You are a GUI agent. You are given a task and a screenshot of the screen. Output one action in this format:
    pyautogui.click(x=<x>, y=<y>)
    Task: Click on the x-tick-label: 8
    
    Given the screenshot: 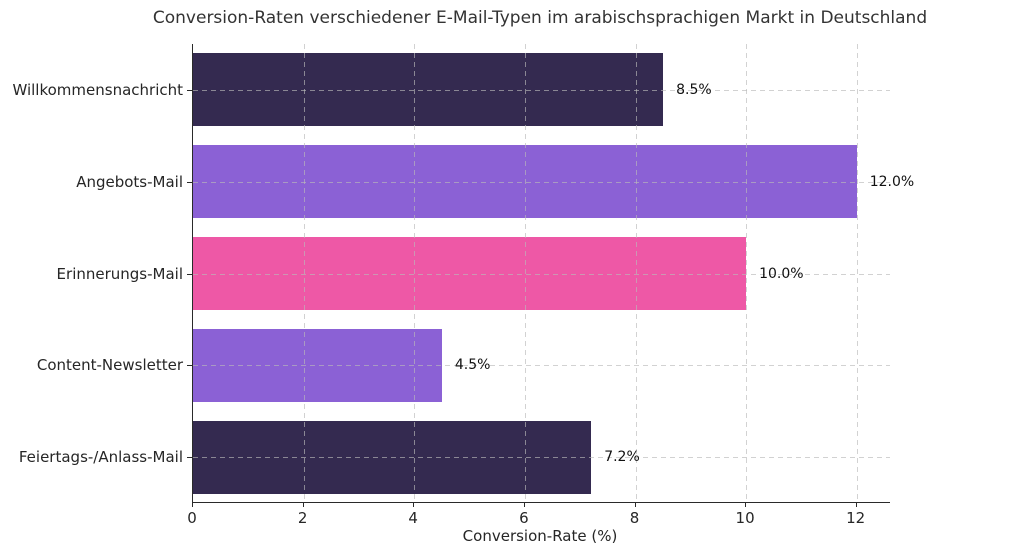 What is the action you would take?
    pyautogui.click(x=634, y=518)
    